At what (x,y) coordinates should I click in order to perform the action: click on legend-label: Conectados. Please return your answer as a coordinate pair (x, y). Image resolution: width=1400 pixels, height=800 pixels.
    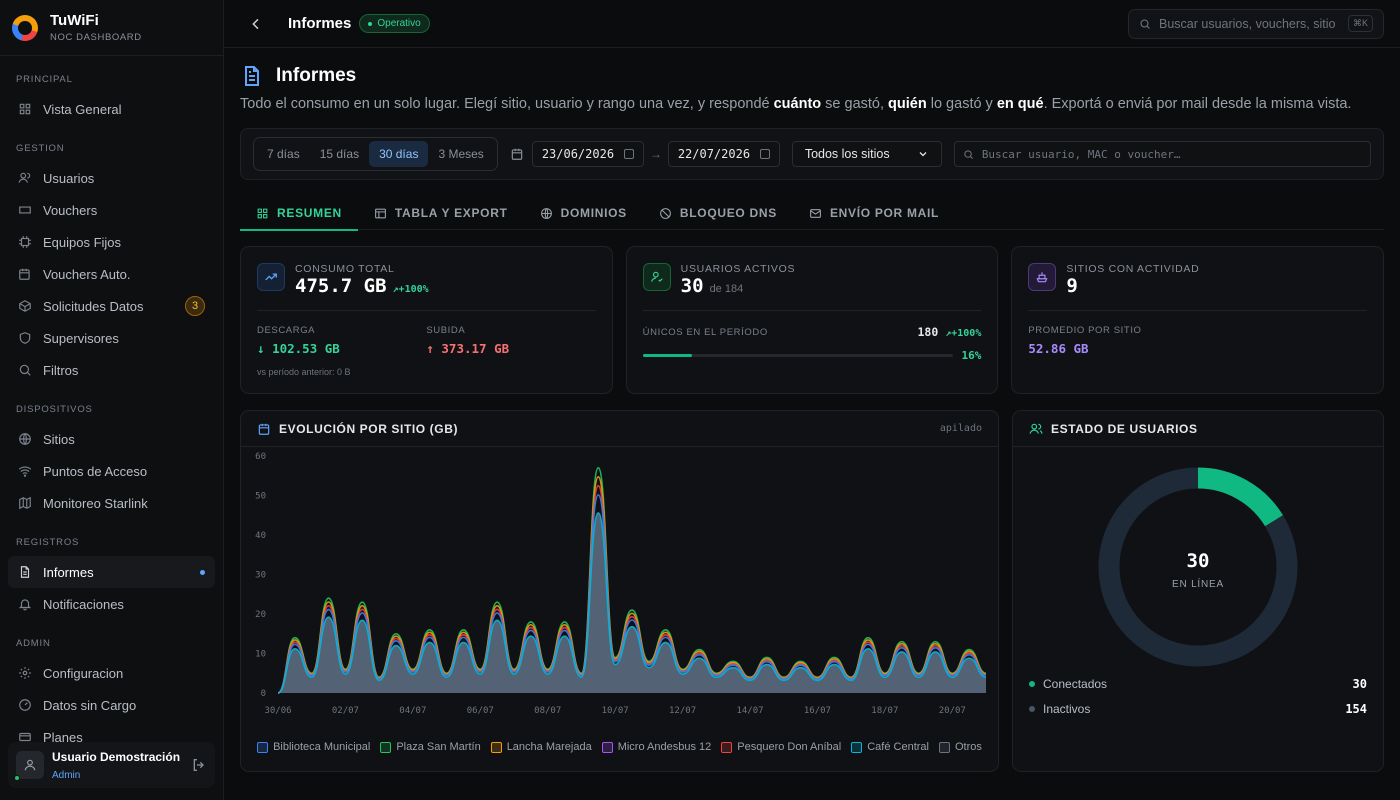
    Looking at the image, I should click on (1075, 684).